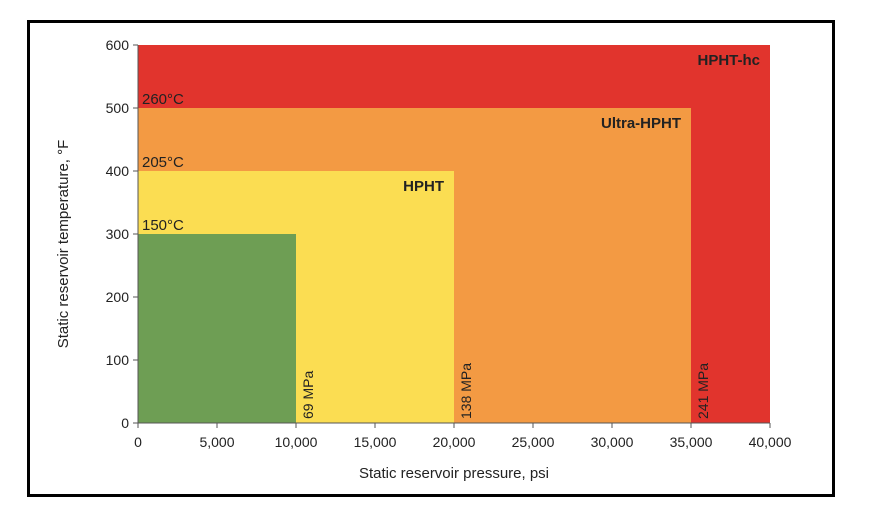  What do you see at coordinates (612, 442) in the screenshot?
I see `x-tick-label: 30,000` at bounding box center [612, 442].